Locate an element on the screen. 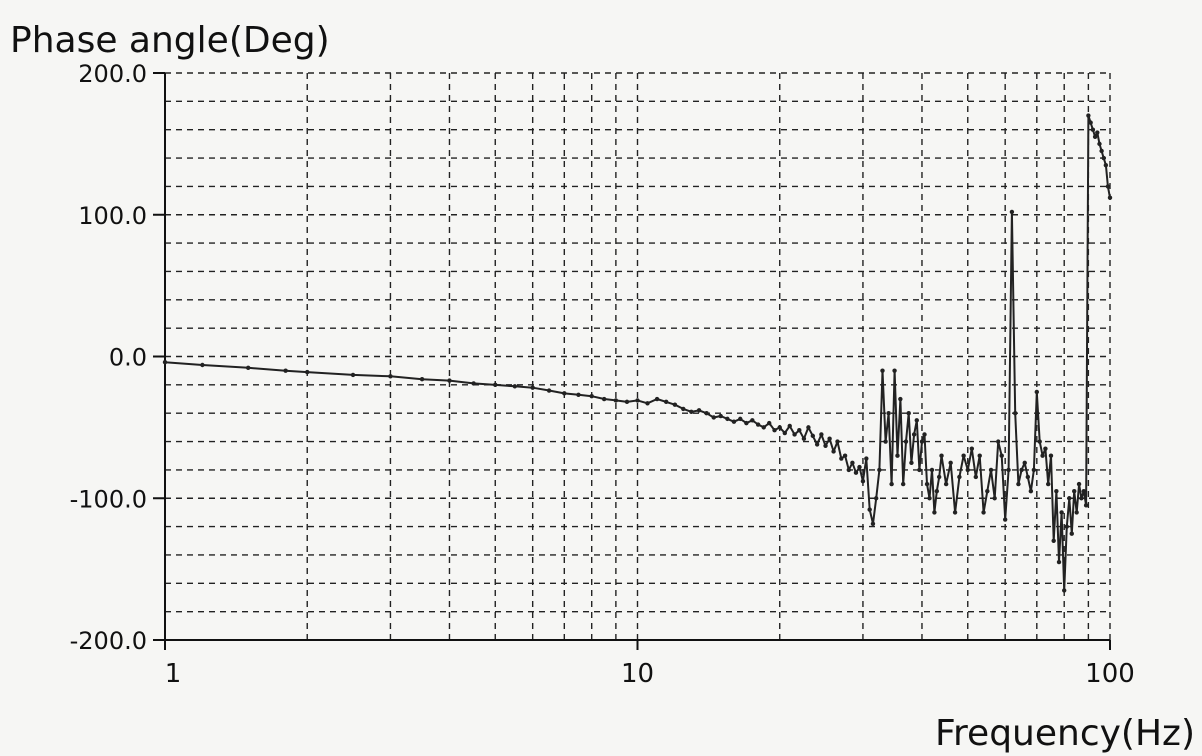 The height and width of the screenshot is (756, 1202). x-axis-title: Frequency(Hz) is located at coordinates (1065, 733).